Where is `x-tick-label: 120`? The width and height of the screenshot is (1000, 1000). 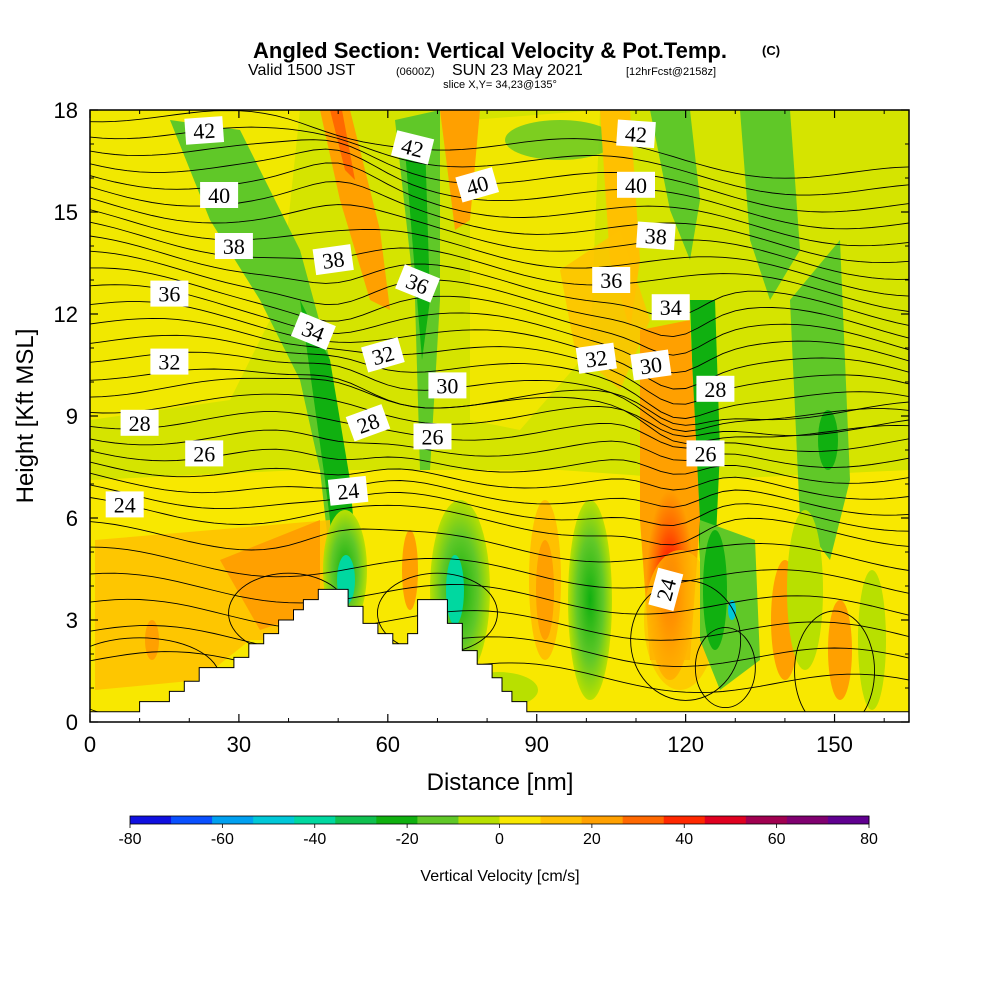
x-tick-label: 120 is located at coordinates (685, 744).